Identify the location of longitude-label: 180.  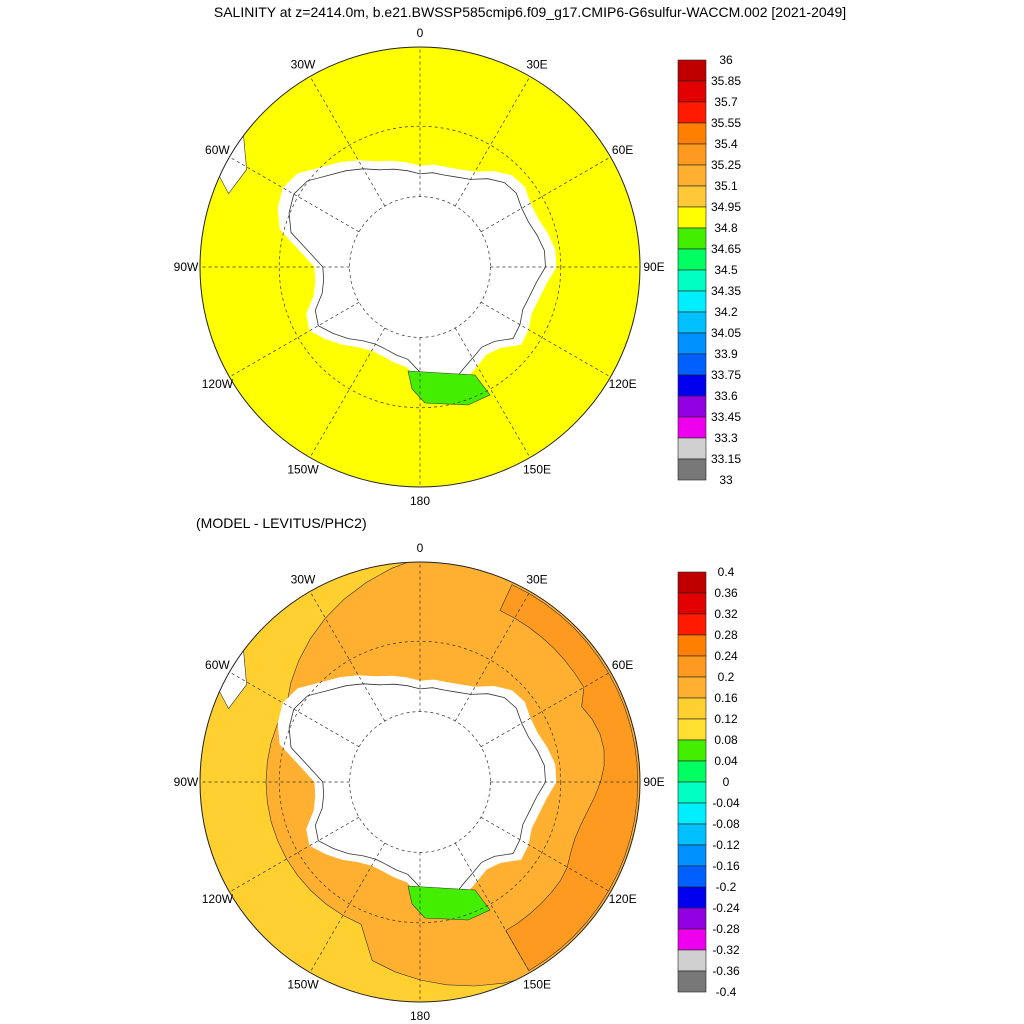
(420, 501).